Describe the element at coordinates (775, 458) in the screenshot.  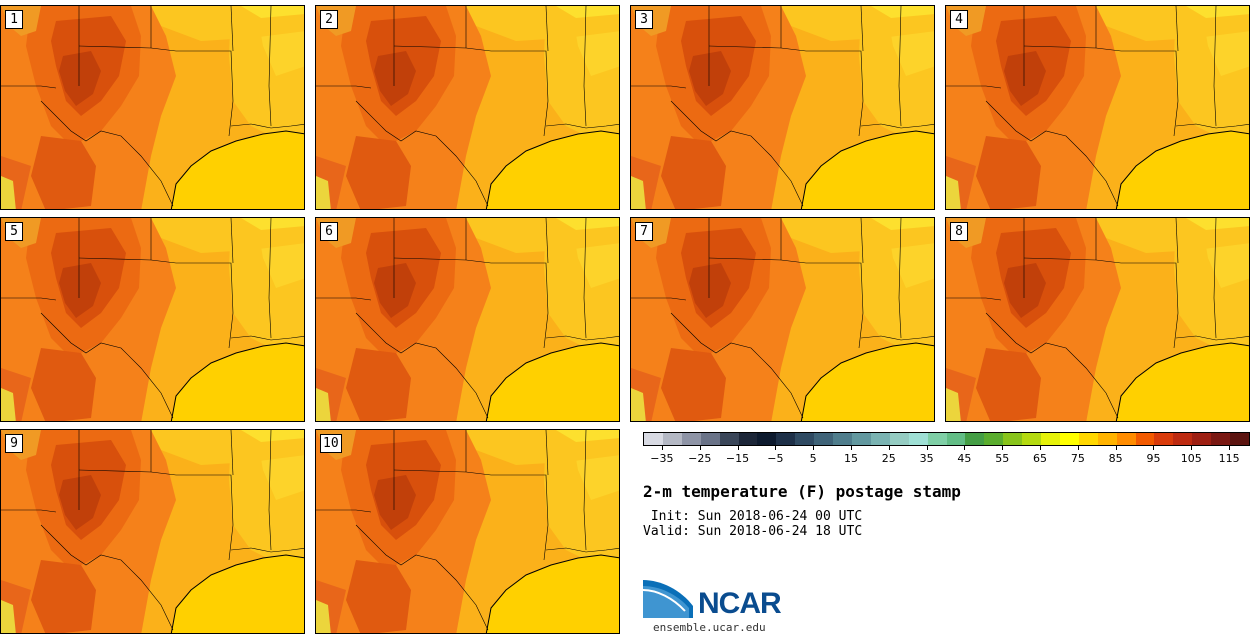
I see `colorbar-tick-label: −5` at that location.